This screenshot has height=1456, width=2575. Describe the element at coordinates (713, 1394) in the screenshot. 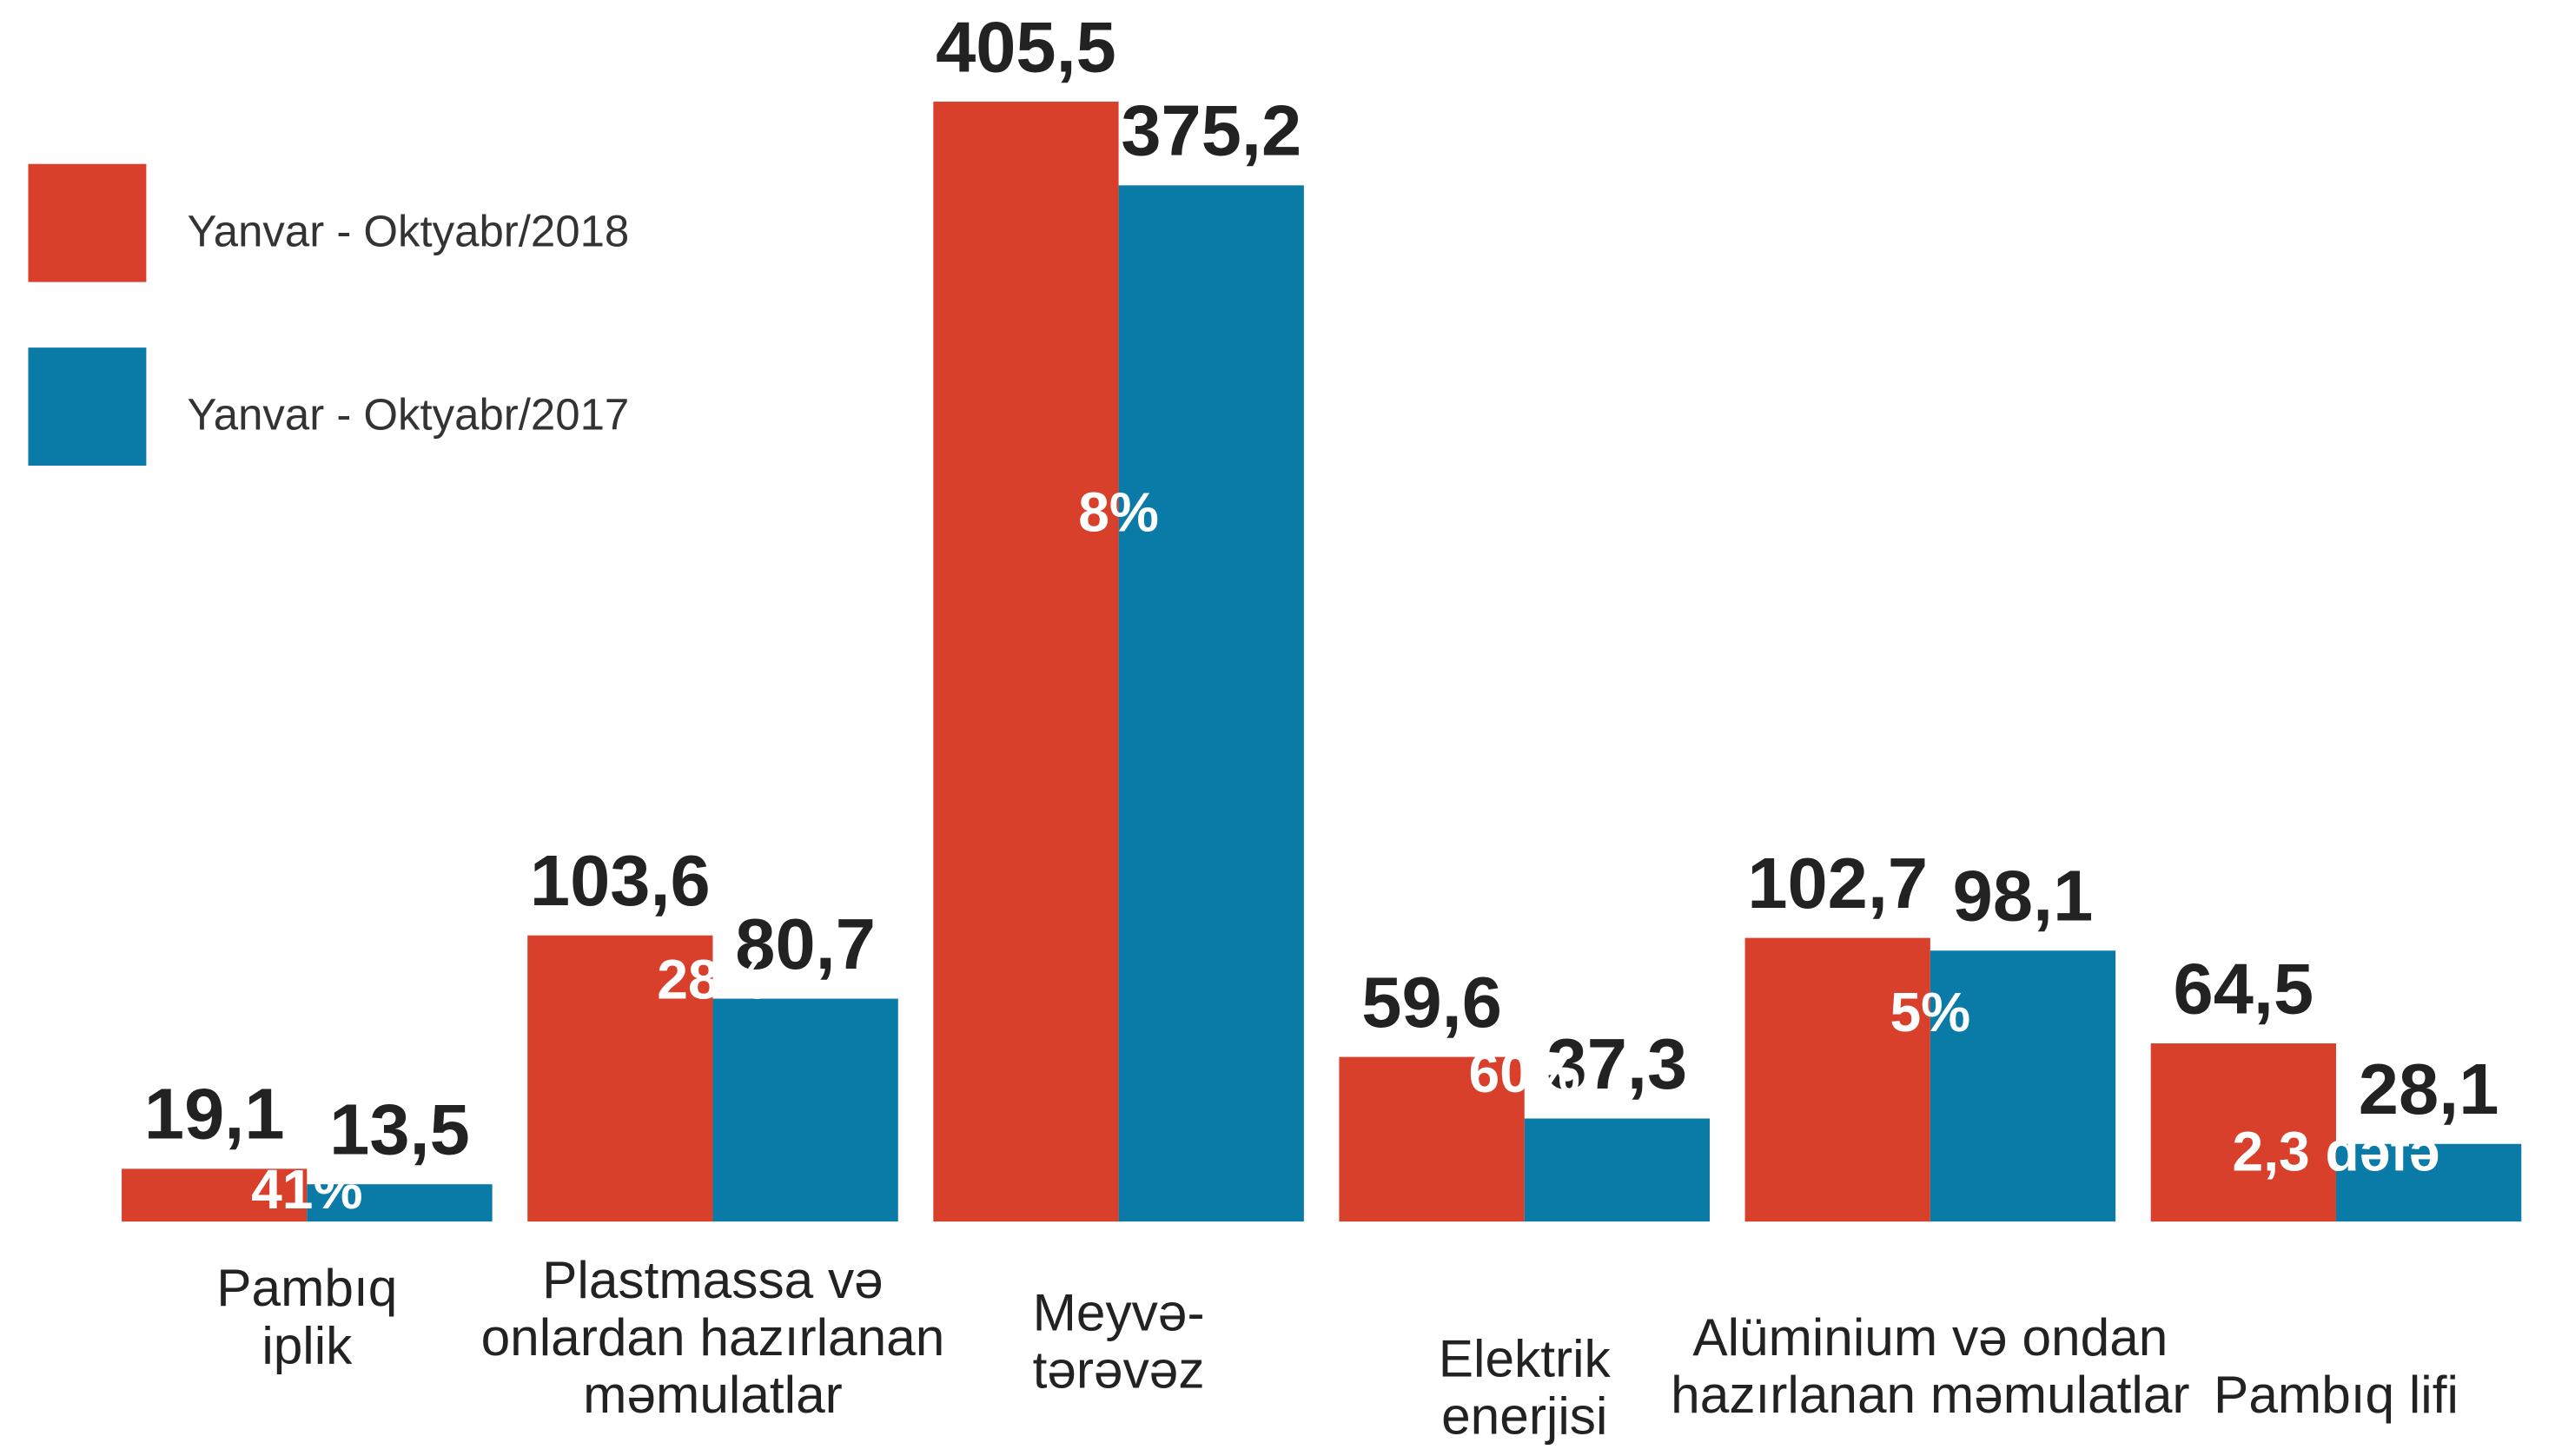

I see `category-label: məmulatlar` at that location.